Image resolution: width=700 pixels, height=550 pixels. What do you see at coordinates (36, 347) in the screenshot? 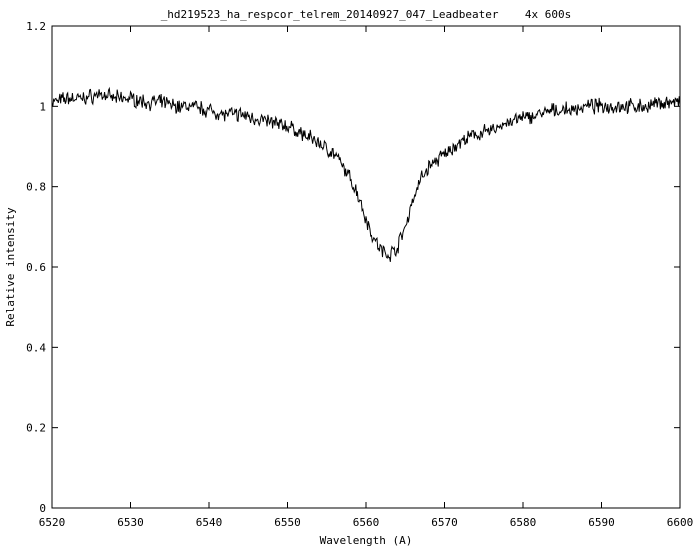
I see `y-tick-label: 0.4` at bounding box center [36, 347].